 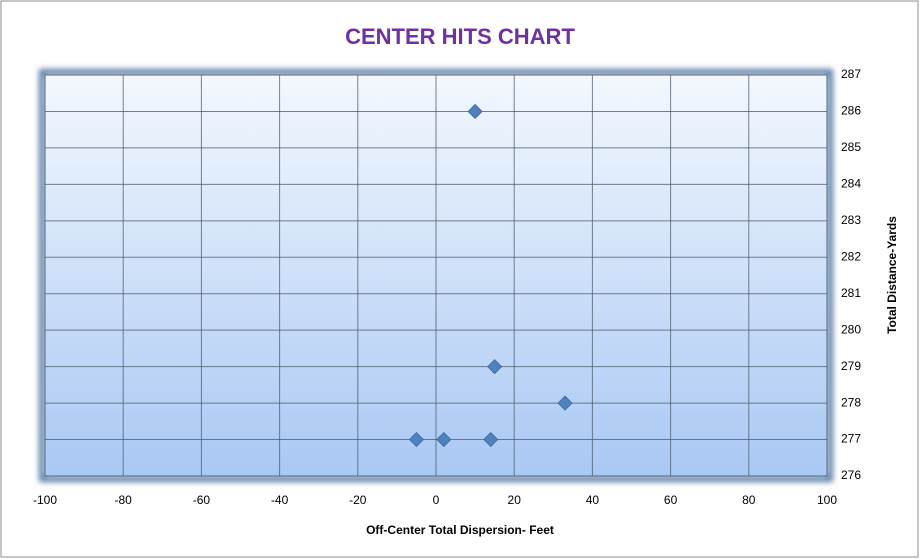 What do you see at coordinates (202, 500) in the screenshot?
I see `x-tick-label: -60` at bounding box center [202, 500].